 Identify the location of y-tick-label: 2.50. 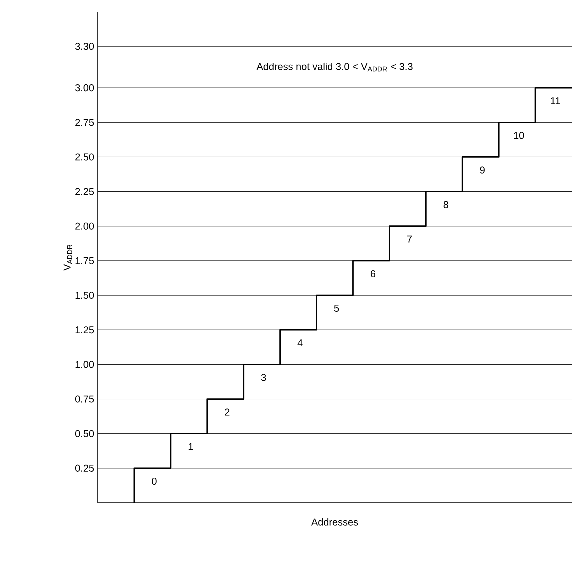
(85, 157).